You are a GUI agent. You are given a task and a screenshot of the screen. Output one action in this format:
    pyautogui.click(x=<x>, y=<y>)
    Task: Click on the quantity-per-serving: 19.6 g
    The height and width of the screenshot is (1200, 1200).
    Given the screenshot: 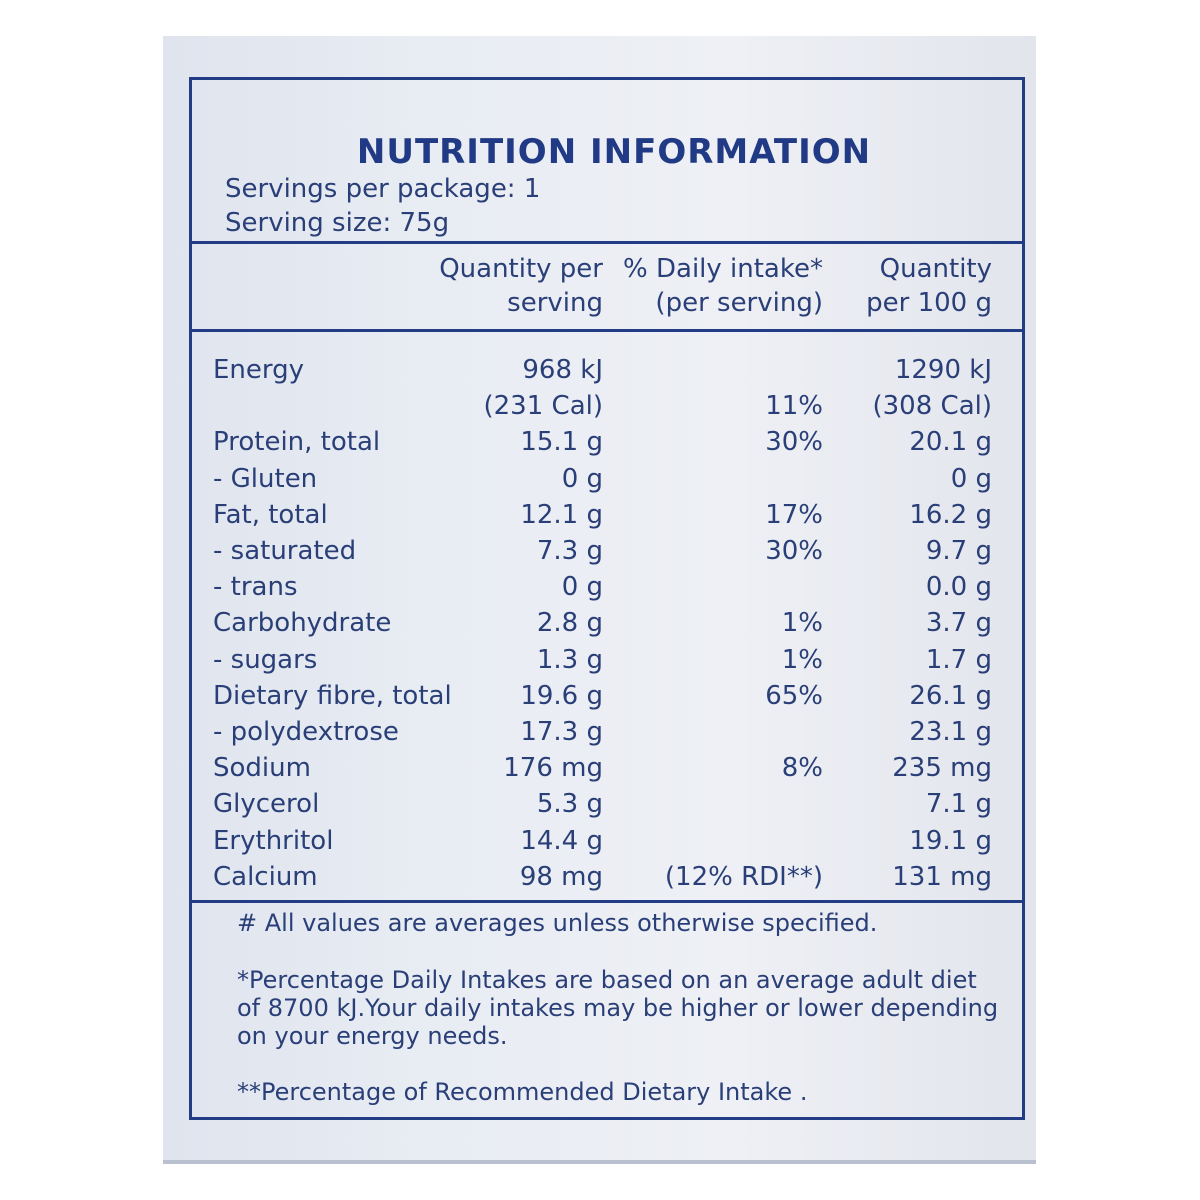 What is the action you would take?
    pyautogui.click(x=561, y=696)
    